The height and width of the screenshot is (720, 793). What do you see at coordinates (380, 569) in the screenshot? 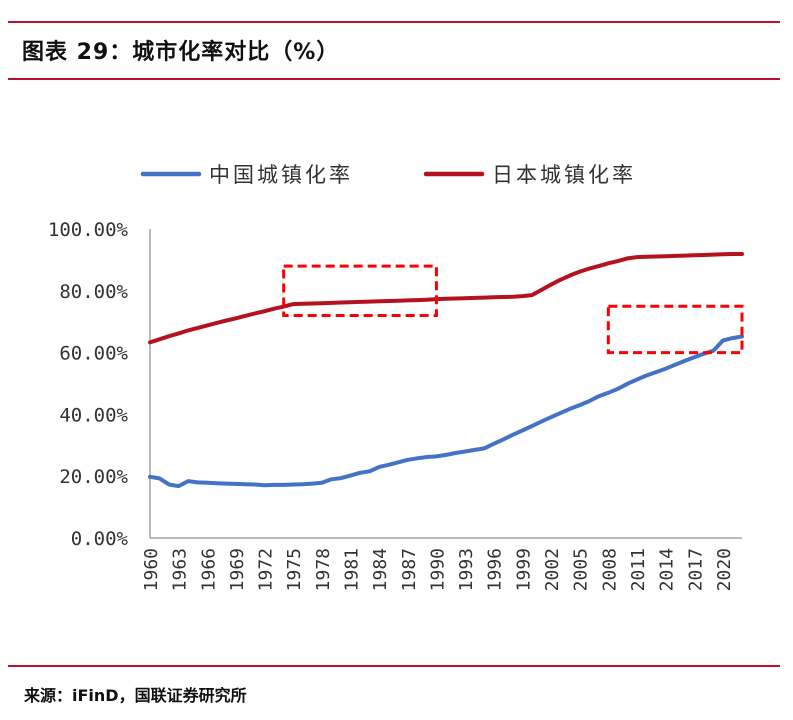
I see `x-tick-label: 1984` at bounding box center [380, 569].